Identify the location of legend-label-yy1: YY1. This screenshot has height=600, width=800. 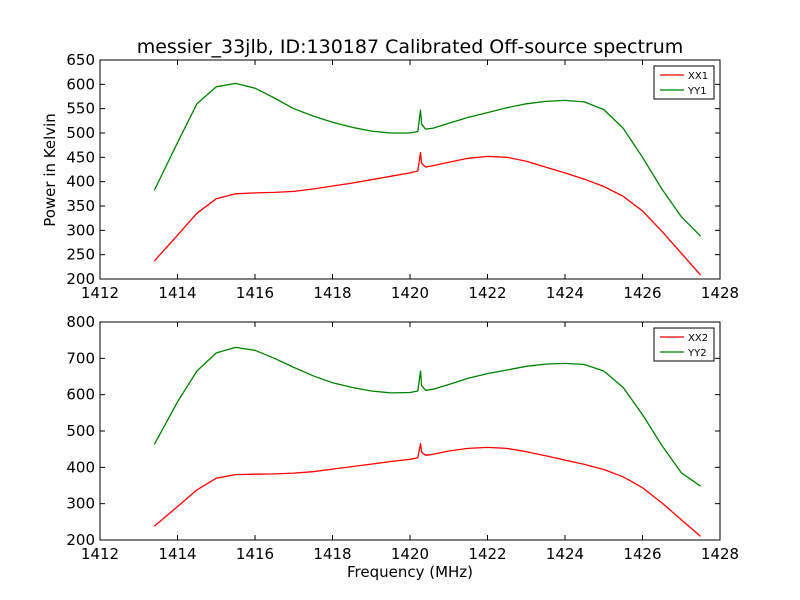
(697, 91).